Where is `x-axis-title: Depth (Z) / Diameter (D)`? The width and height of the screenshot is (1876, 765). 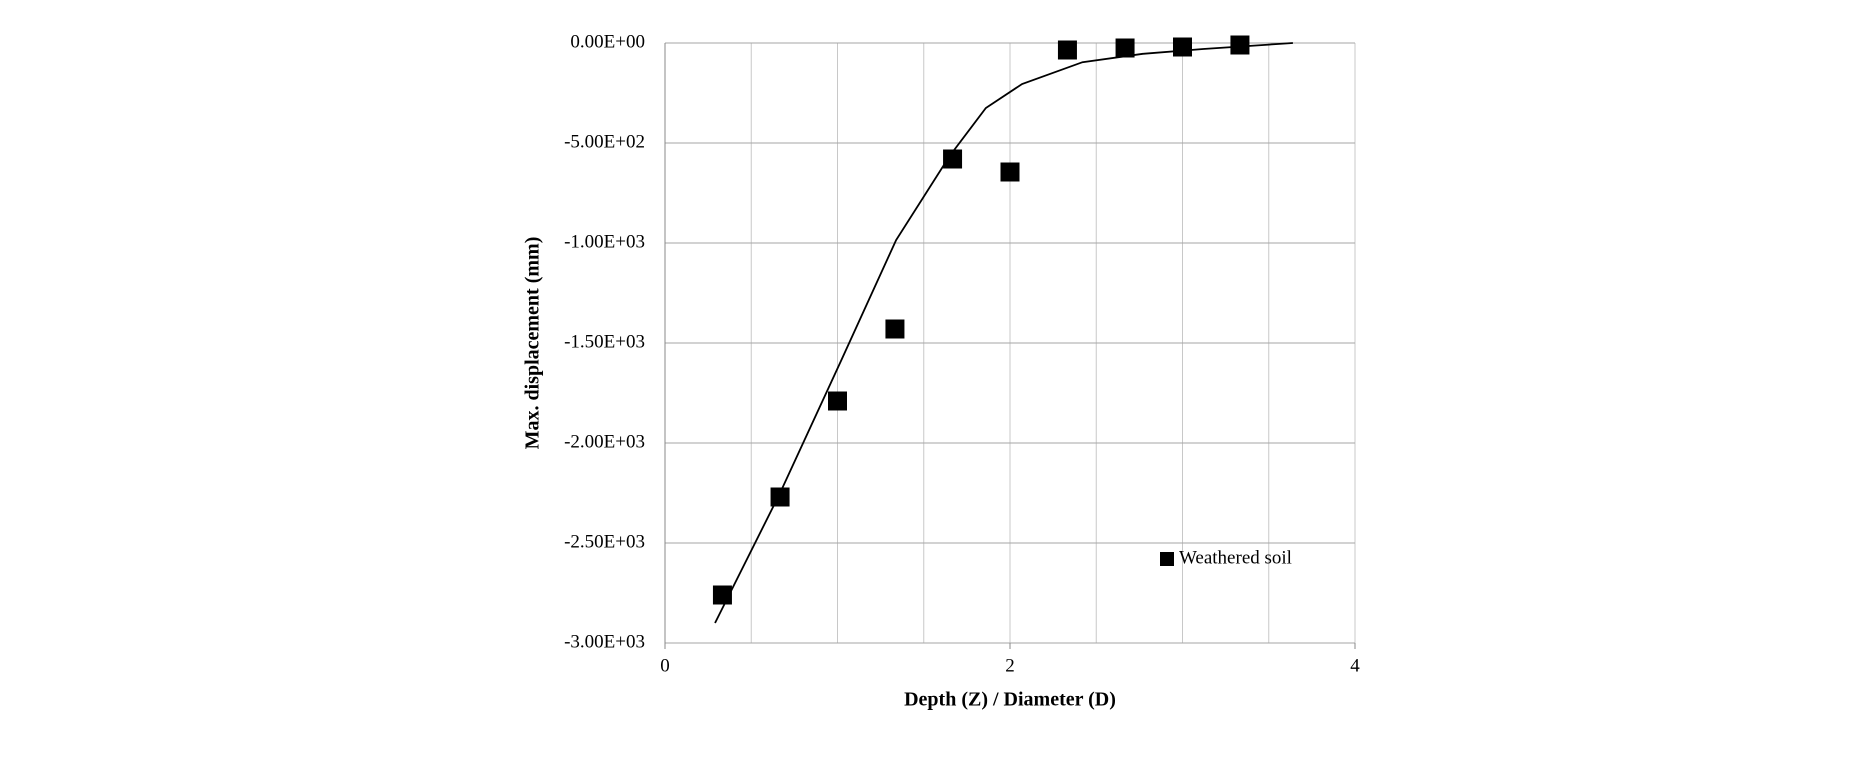 x-axis-title: Depth (Z) / Diameter (D) is located at coordinates (1010, 700).